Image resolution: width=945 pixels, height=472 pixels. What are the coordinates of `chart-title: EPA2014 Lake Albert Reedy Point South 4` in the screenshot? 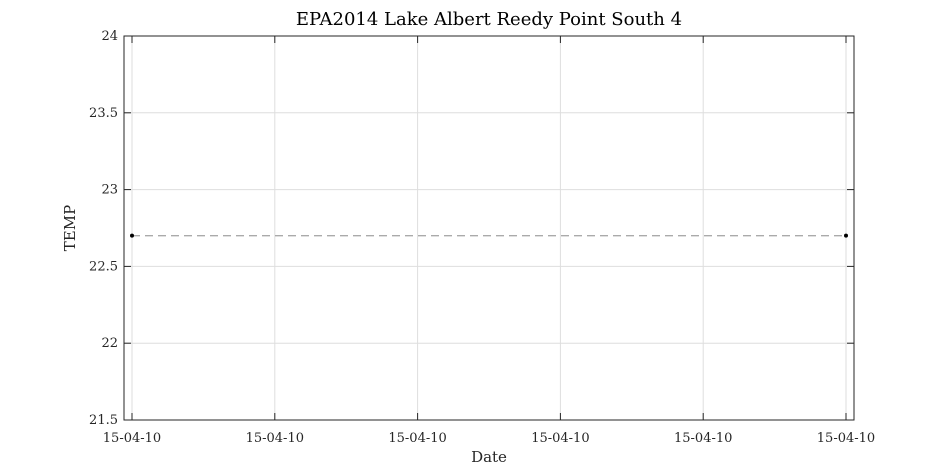 It's located at (489, 19).